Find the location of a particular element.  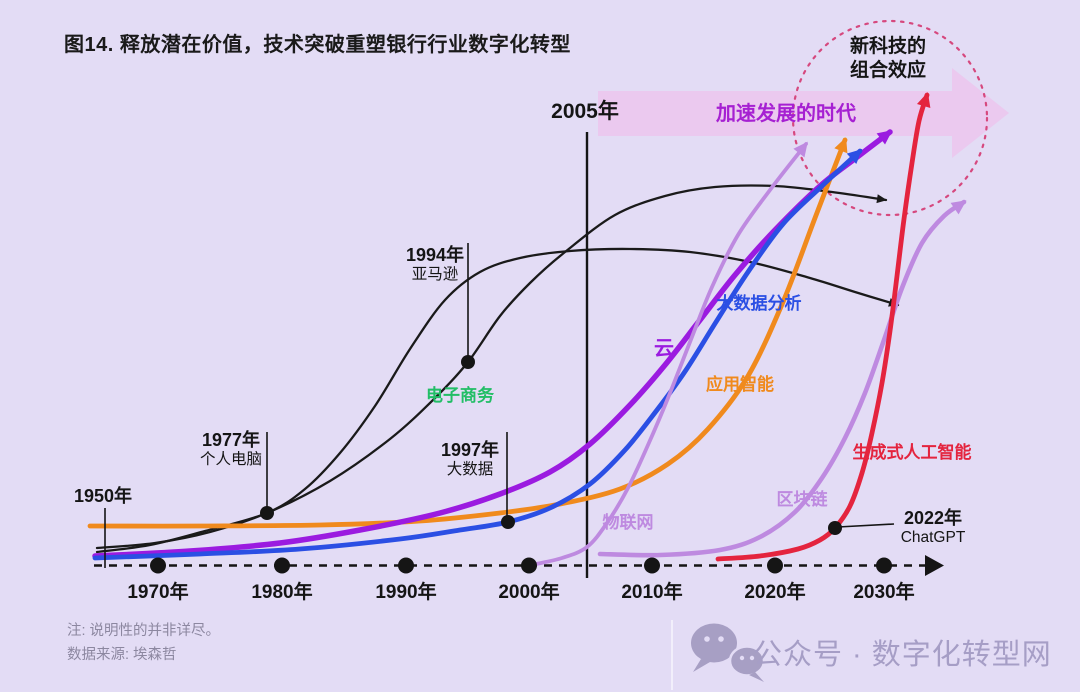

milestone-chatgpt: 2022年 ChatGPT is located at coordinates (933, 528).